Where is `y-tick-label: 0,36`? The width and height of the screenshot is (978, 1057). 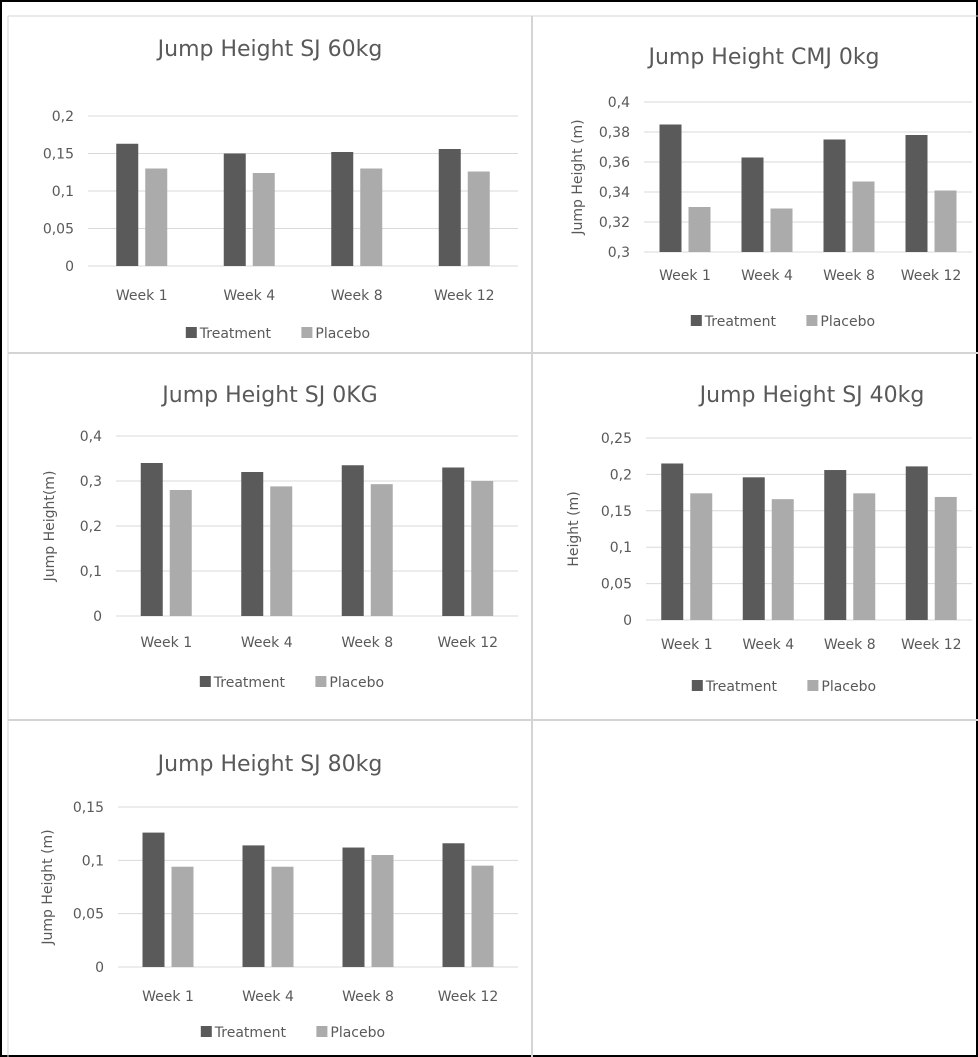 y-tick-label: 0,36 is located at coordinates (614, 163).